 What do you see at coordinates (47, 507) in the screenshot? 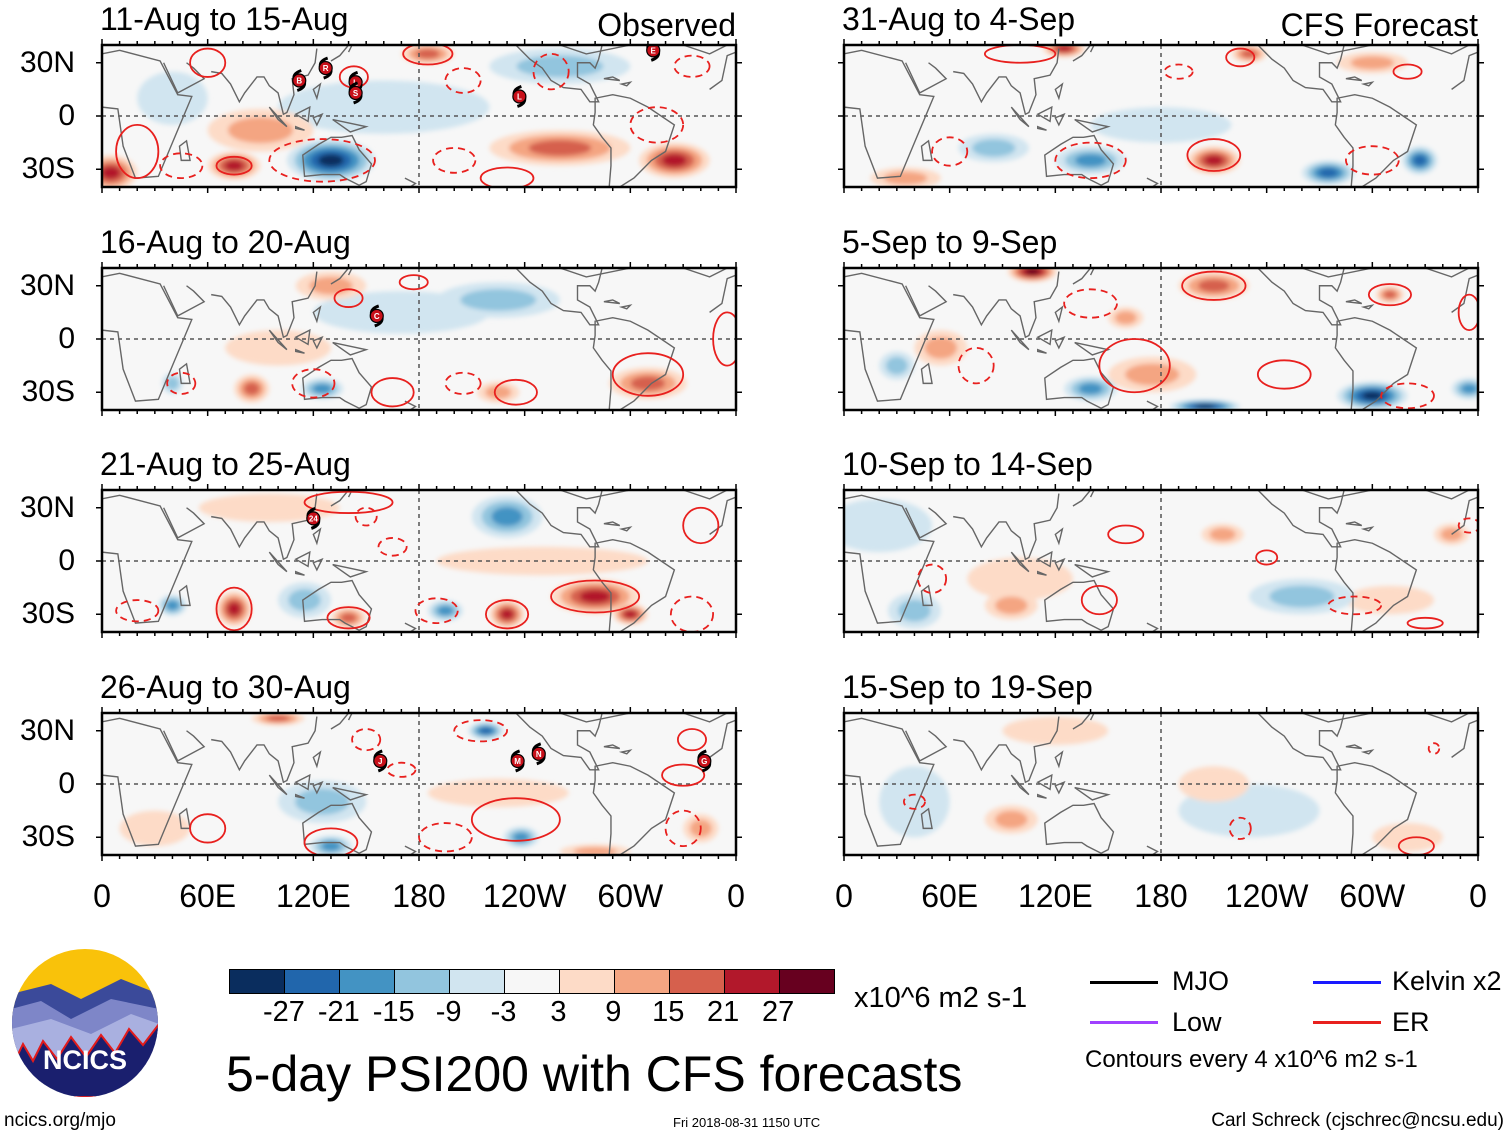
I see `lat-label: 30N` at bounding box center [47, 507].